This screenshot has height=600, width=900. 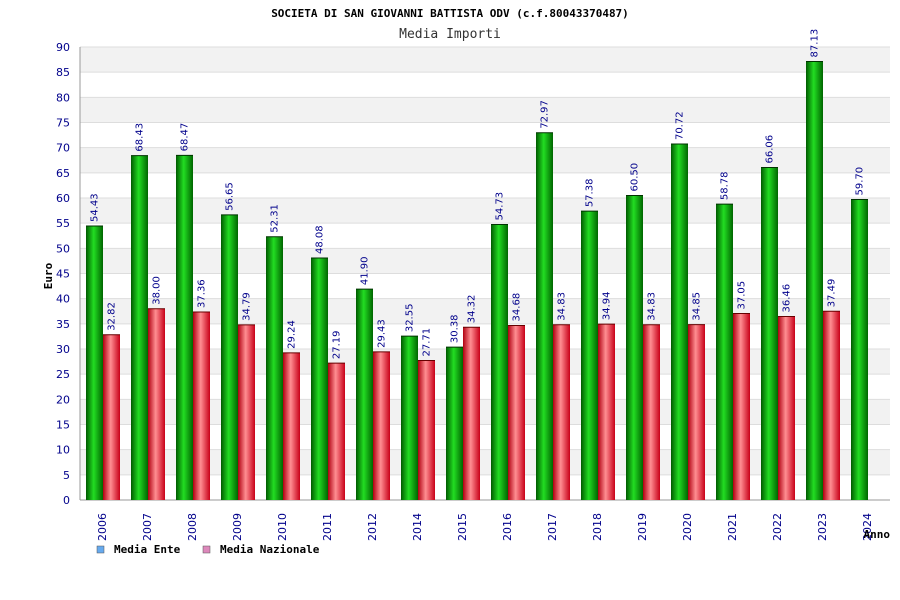 What do you see at coordinates (63, 425) in the screenshot?
I see `y-tick-label: 15` at bounding box center [63, 425].